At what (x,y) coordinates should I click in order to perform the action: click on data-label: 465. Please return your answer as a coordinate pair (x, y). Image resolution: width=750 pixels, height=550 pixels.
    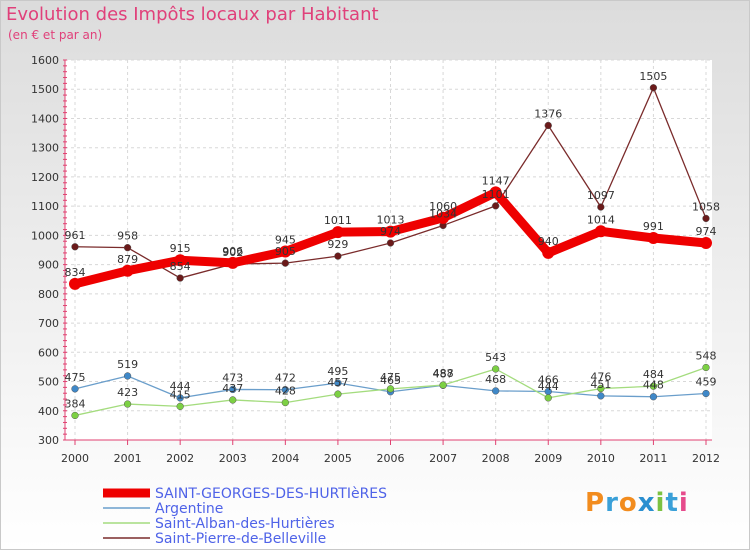
    Looking at the image, I should click on (390, 380).